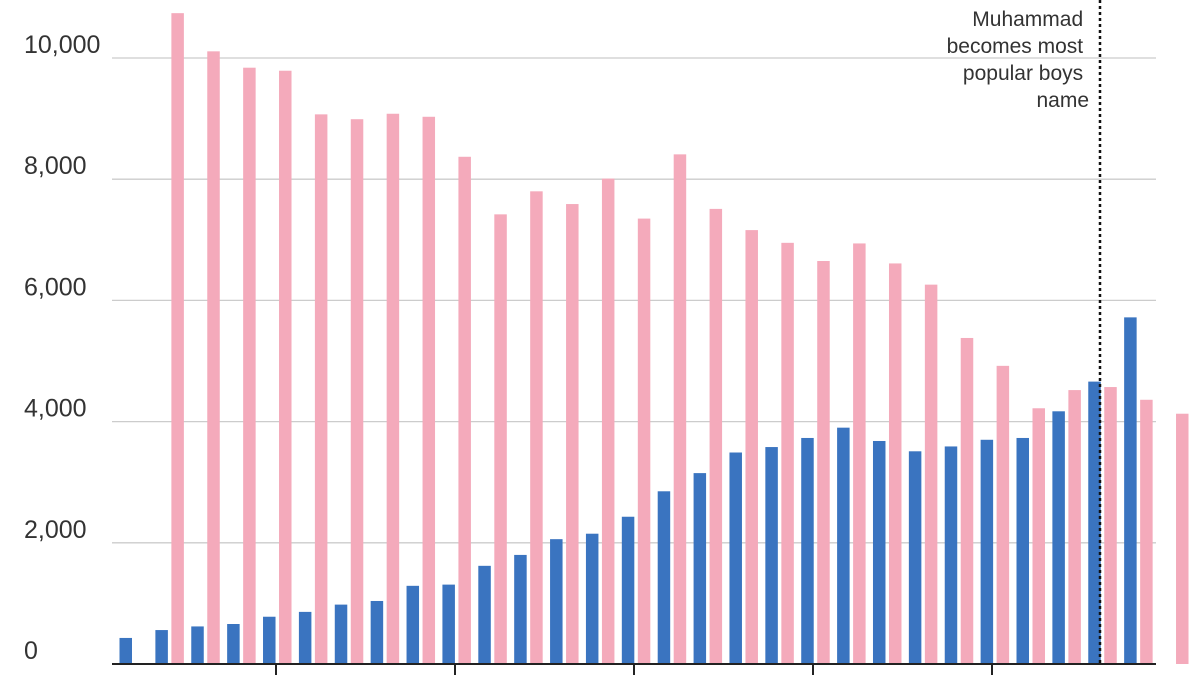 This screenshot has width=1200, height=675. I want to click on y-tick-label: 6,000, so click(55, 287).